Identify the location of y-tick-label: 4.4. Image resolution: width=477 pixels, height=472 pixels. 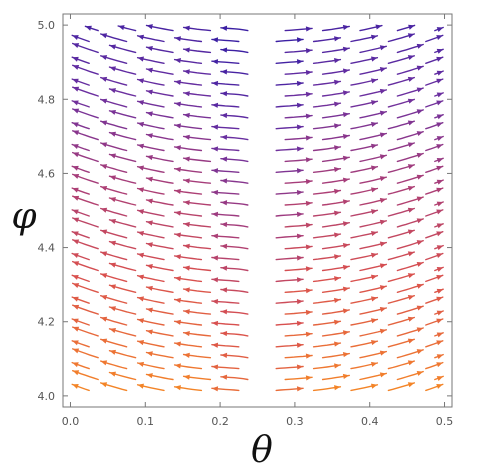
(47, 248).